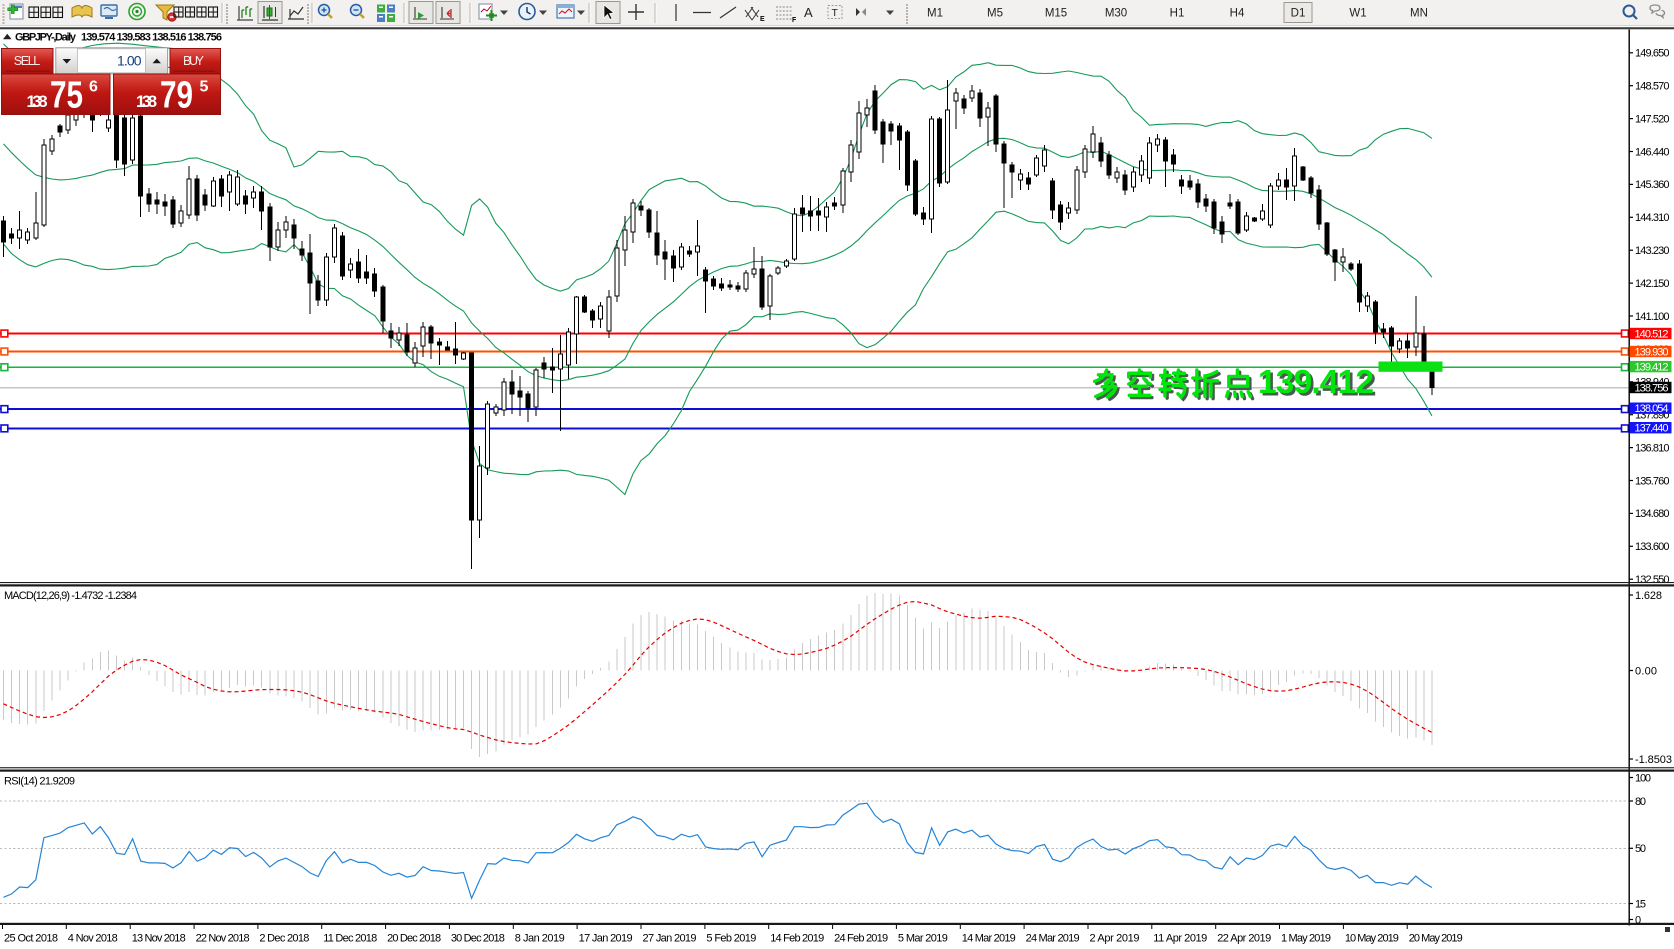  Describe the element at coordinates (176, 95) in the screenshot. I see `svg-text: 79` at that location.